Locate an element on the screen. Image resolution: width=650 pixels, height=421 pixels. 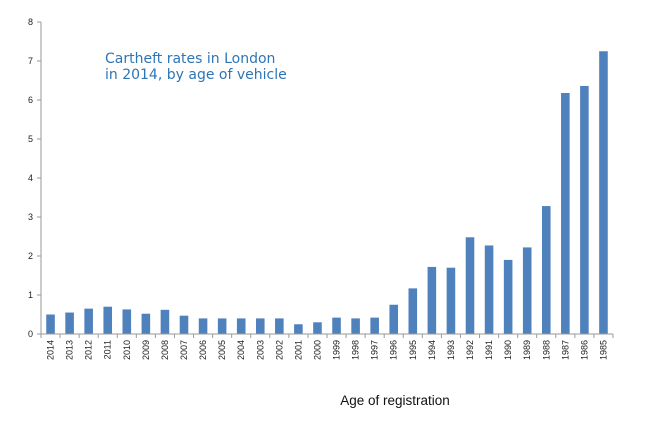
x-tick-label: 2011 is located at coordinates (108, 349).